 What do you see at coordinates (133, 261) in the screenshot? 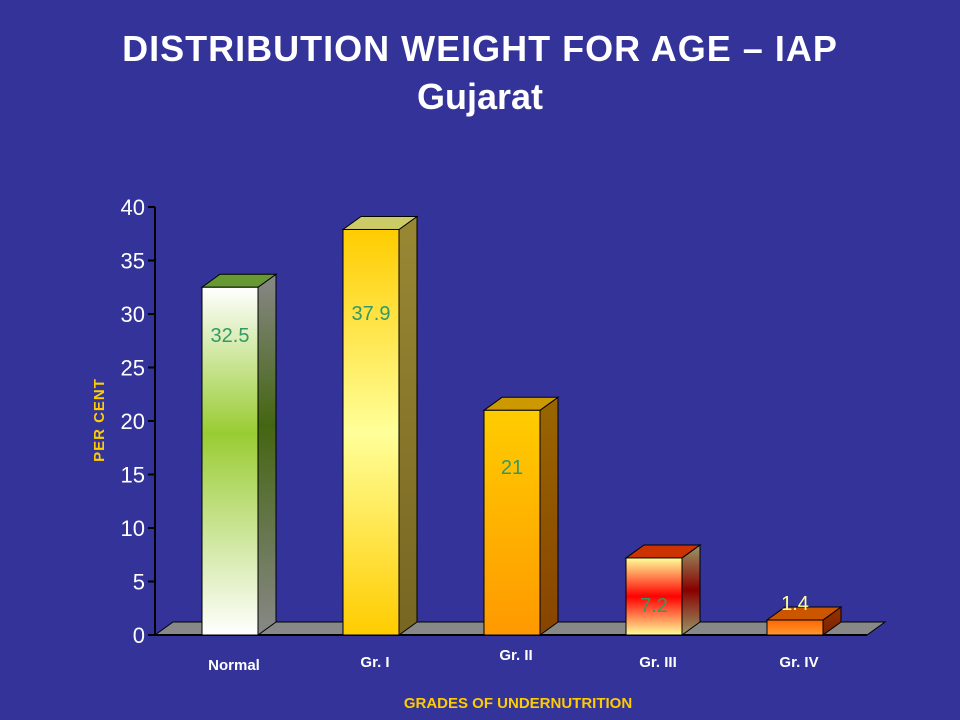
I see `y-tick-label: 35` at bounding box center [133, 261].